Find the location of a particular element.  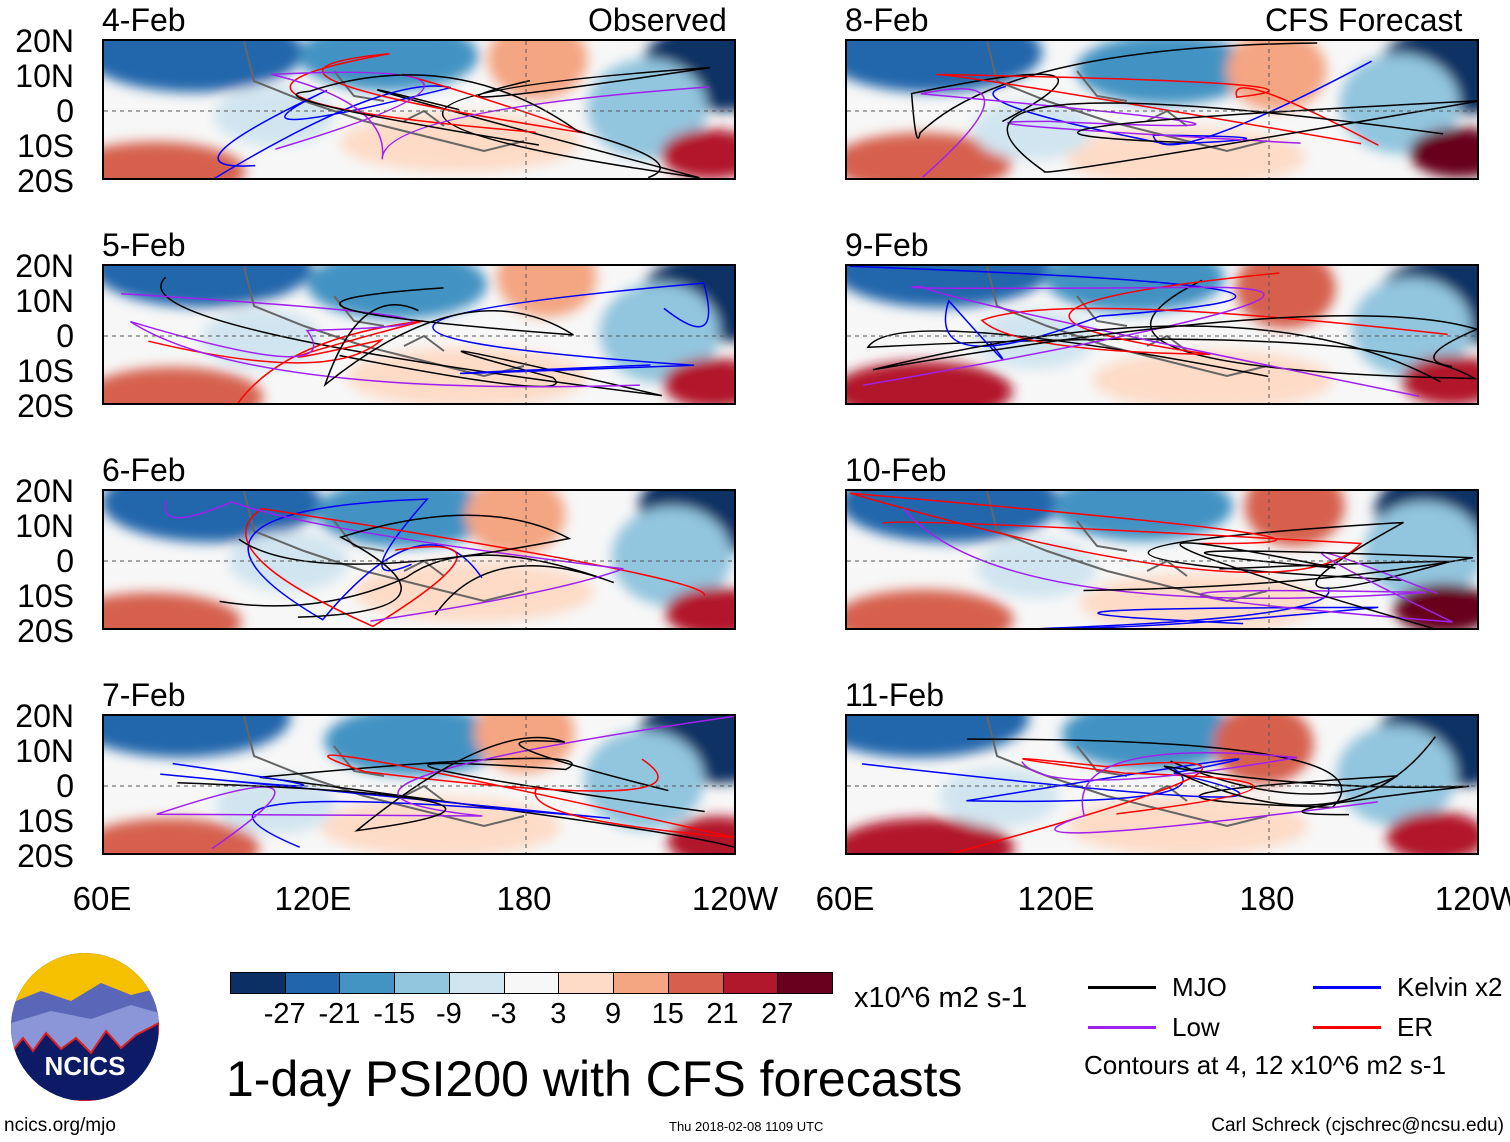

colorbar-label: 9 is located at coordinates (613, 1014).